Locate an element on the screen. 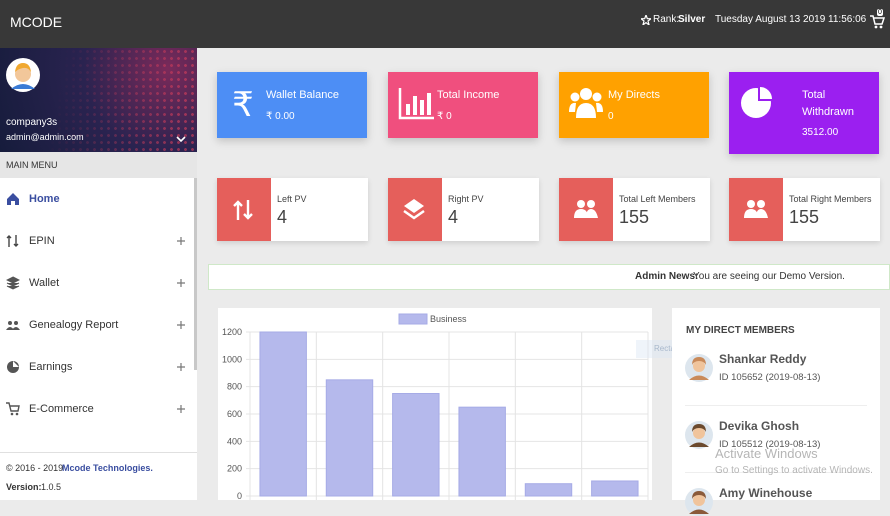 The height and width of the screenshot is (516, 890). y-tick-label: 1000 is located at coordinates (232, 359).